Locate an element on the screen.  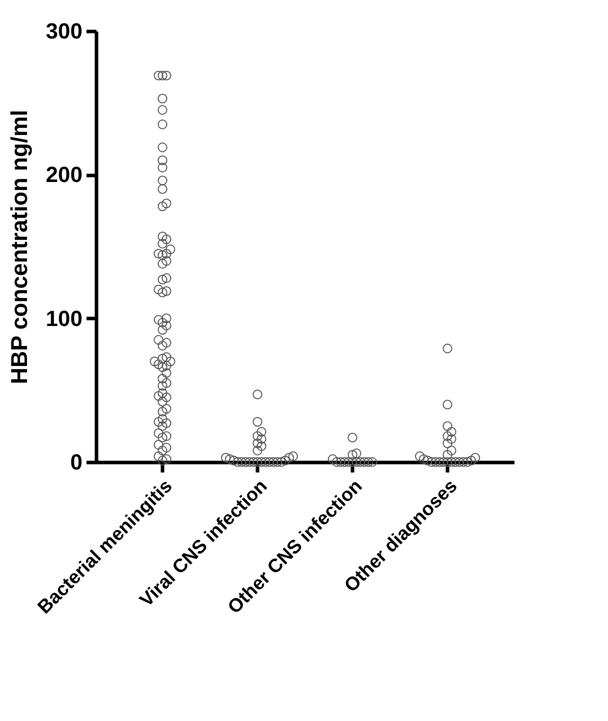
y-tick-label: 300 is located at coordinates (64, 31).